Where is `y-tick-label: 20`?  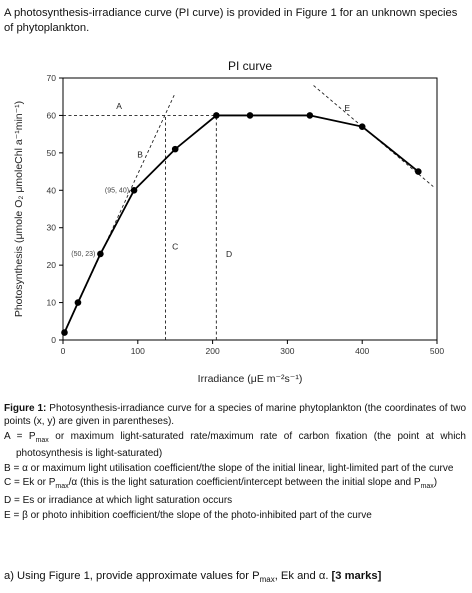
y-tick-label: 20 is located at coordinates (52, 265).